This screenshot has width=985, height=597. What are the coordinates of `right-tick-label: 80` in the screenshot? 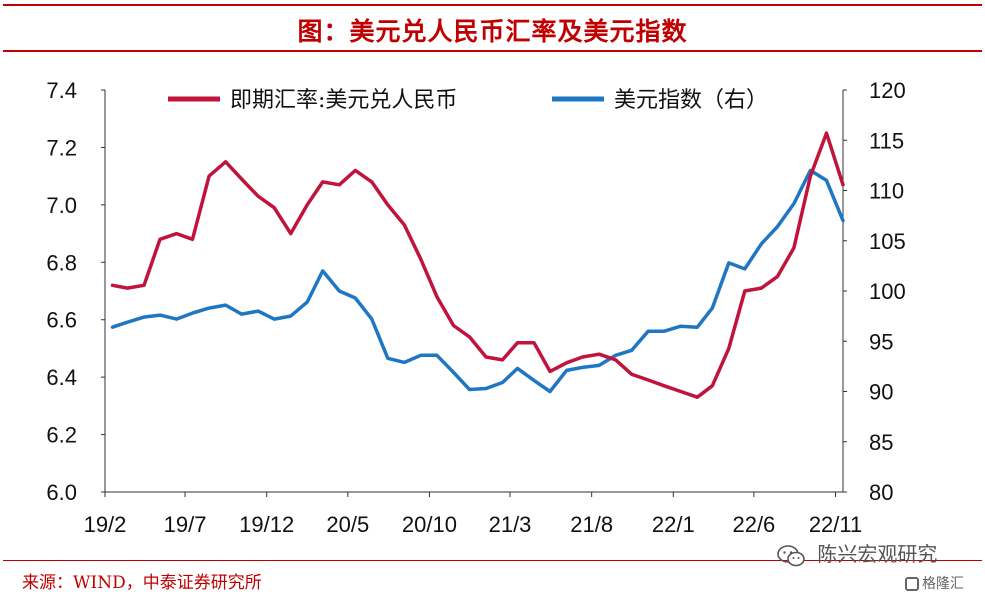 It's located at (881, 492).